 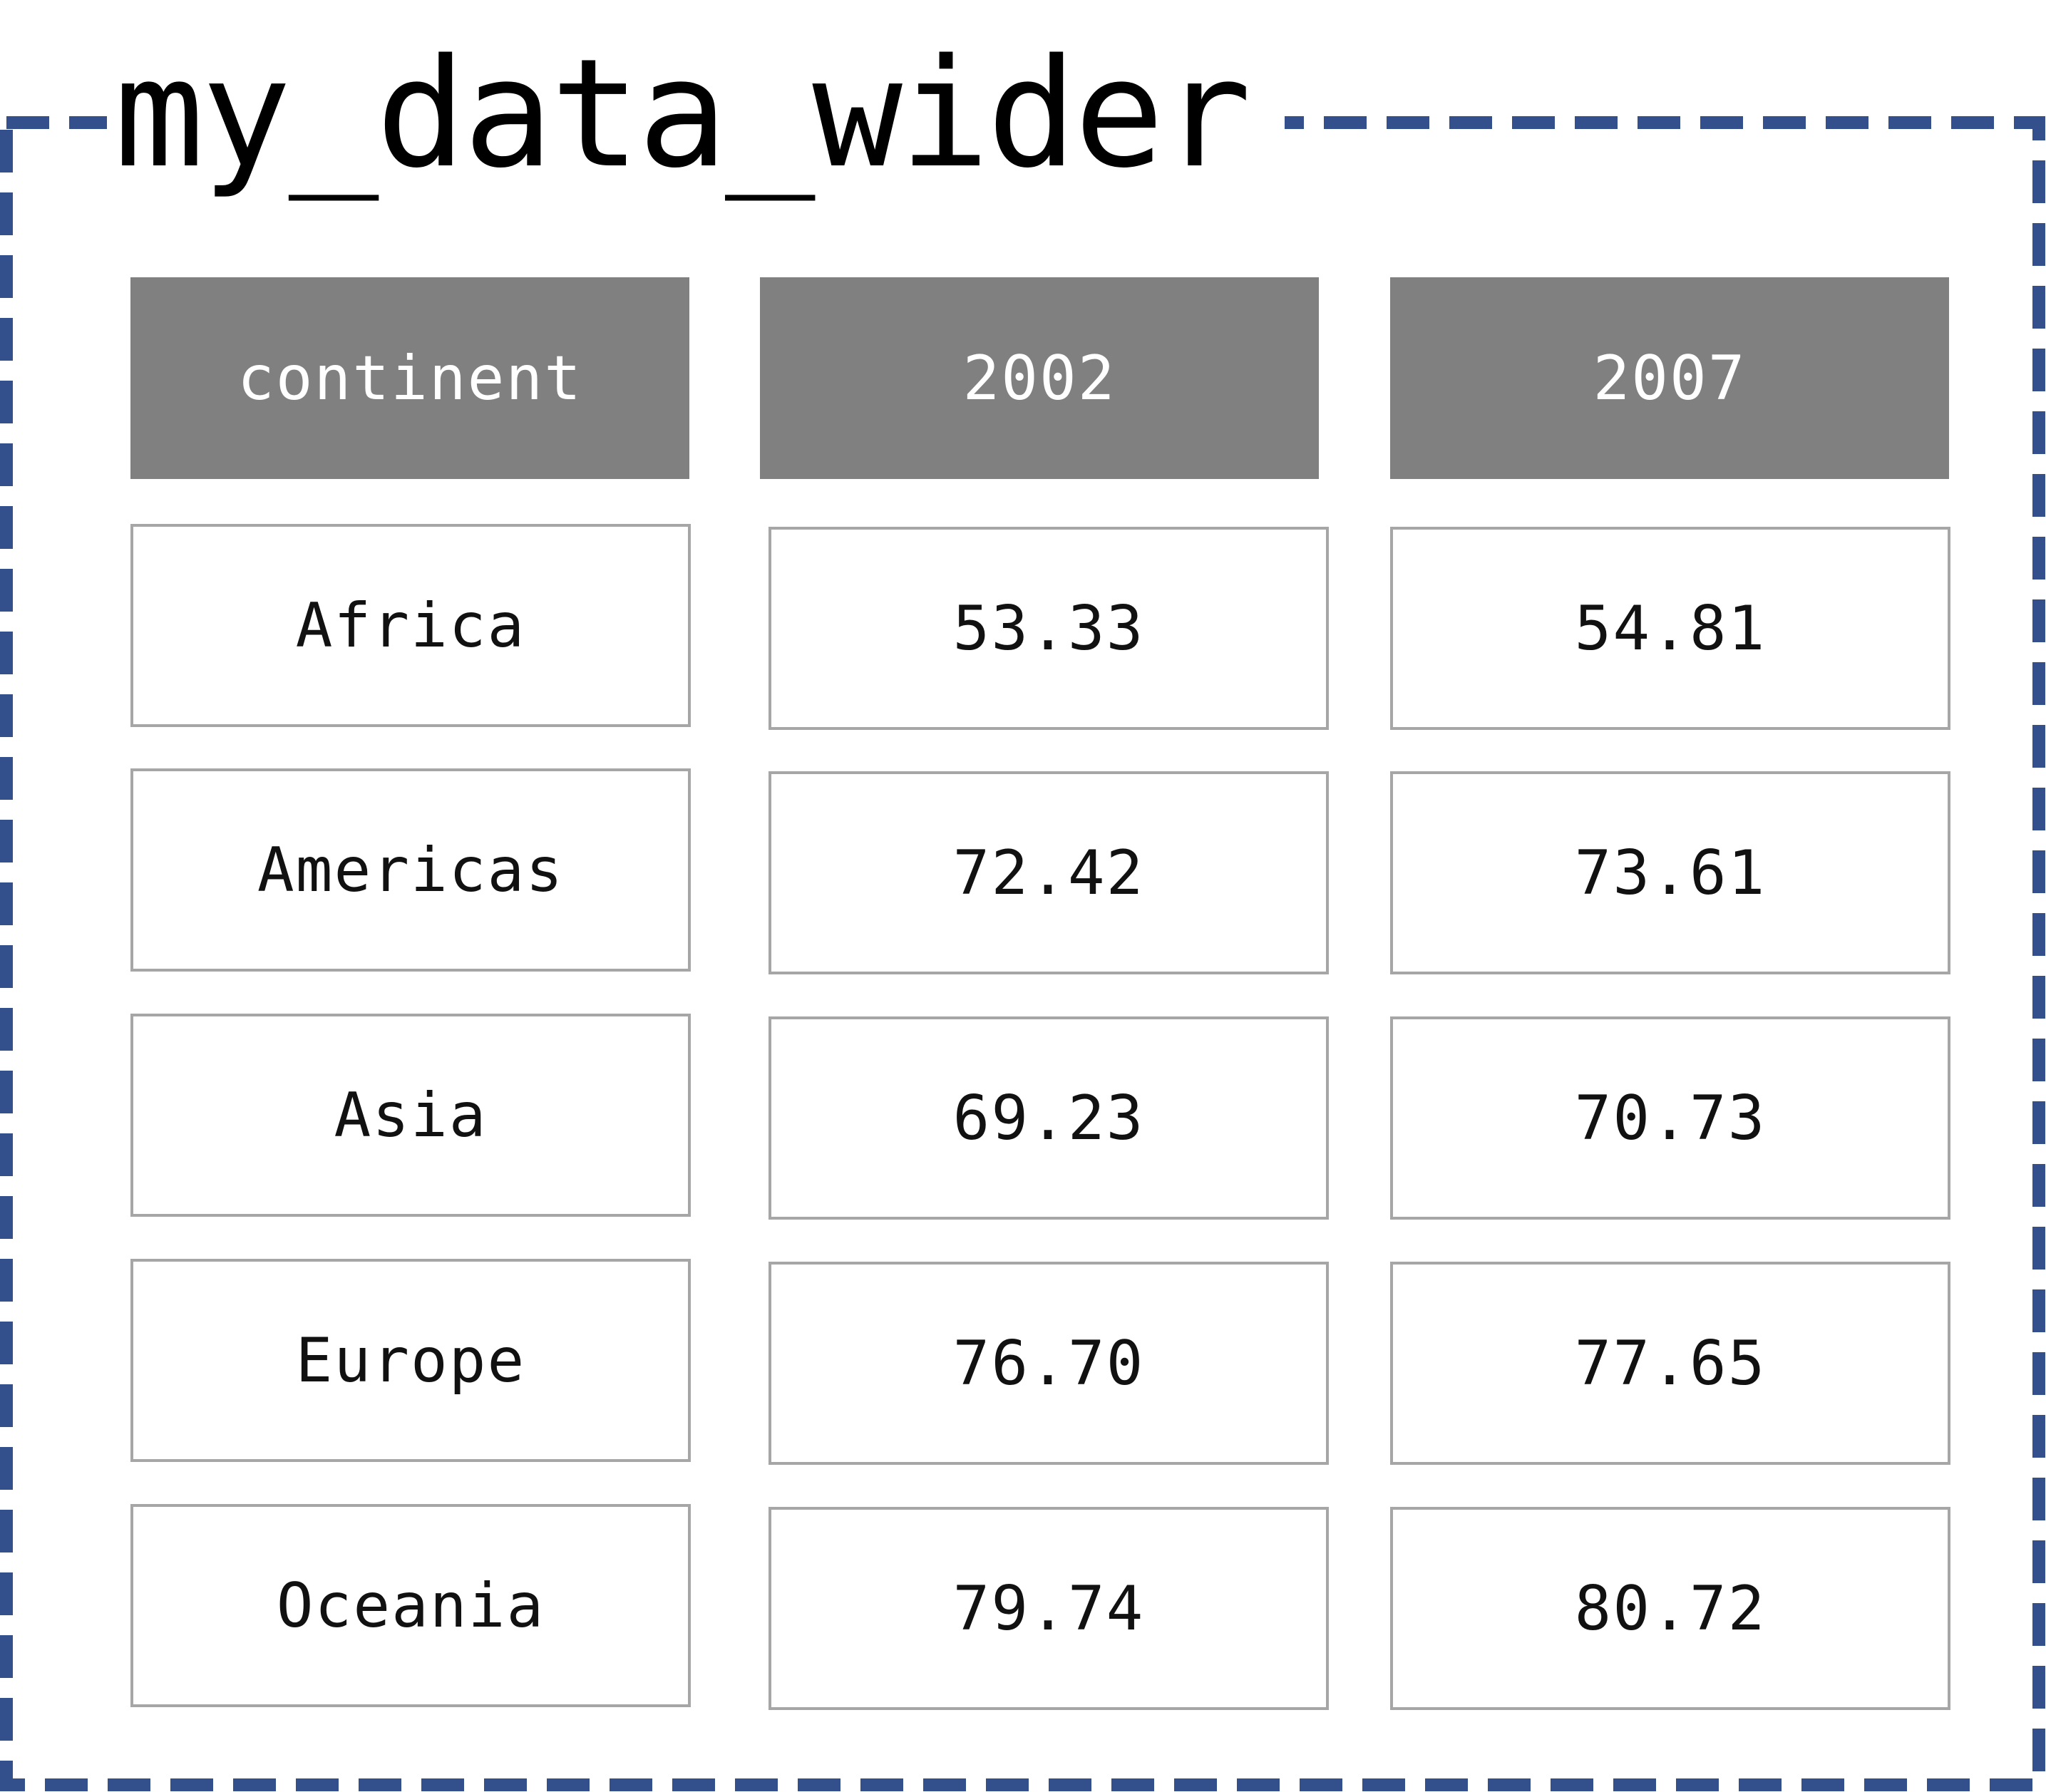 I want to click on cell-europe-2007: 77.65, so click(x=1670, y=1364).